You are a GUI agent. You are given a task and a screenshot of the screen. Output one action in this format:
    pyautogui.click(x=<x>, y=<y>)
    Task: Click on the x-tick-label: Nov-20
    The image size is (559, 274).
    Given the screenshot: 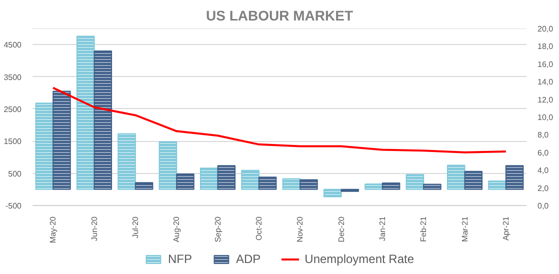 What is the action you would take?
    pyautogui.click(x=300, y=229)
    